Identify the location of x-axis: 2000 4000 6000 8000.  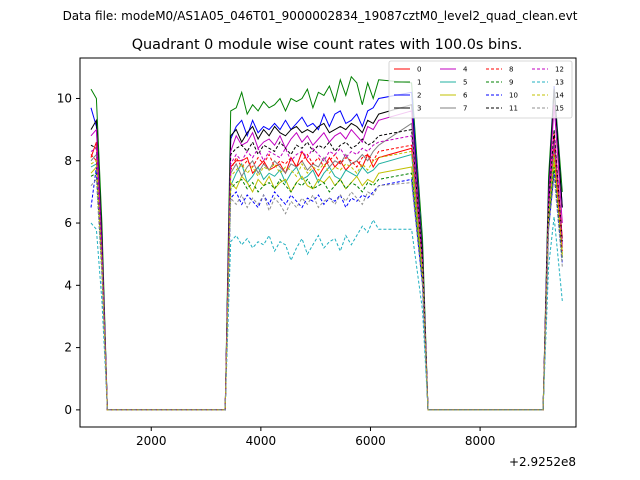
(315, 437).